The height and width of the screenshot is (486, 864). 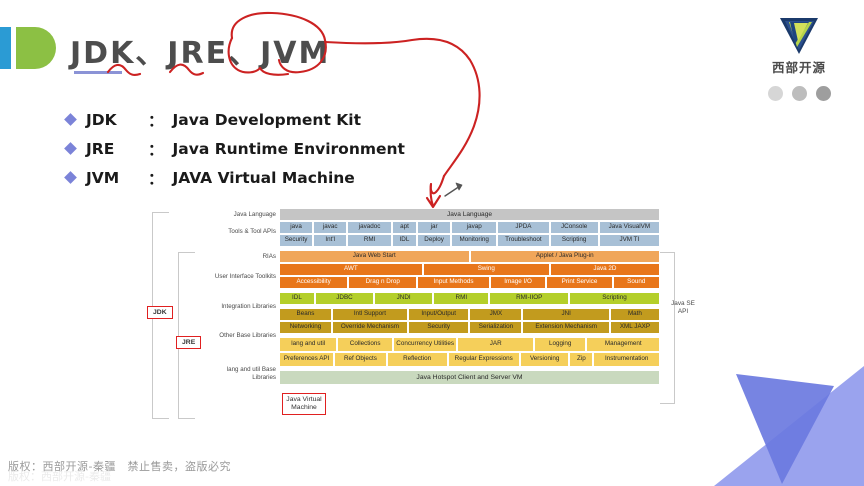 I want to click on cell: JNDI, so click(x=404, y=298).